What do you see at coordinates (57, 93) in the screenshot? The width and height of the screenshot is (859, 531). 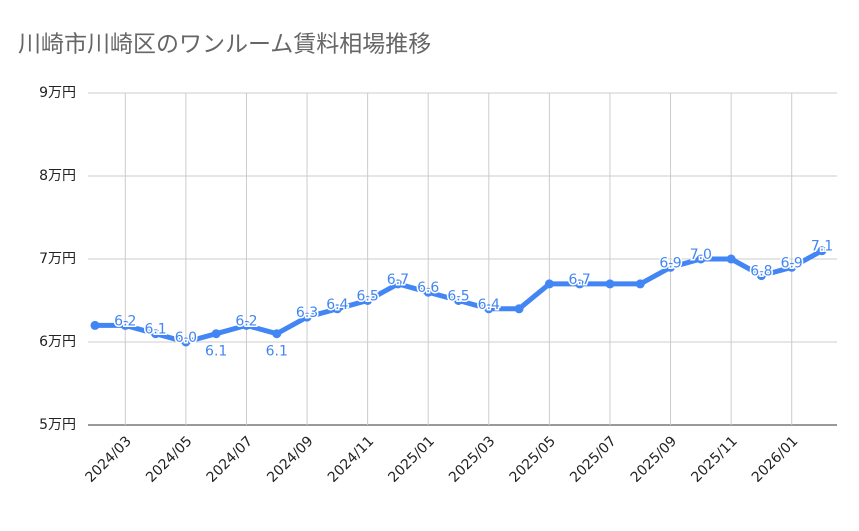 I see `y-tick-label: 9万円` at bounding box center [57, 93].